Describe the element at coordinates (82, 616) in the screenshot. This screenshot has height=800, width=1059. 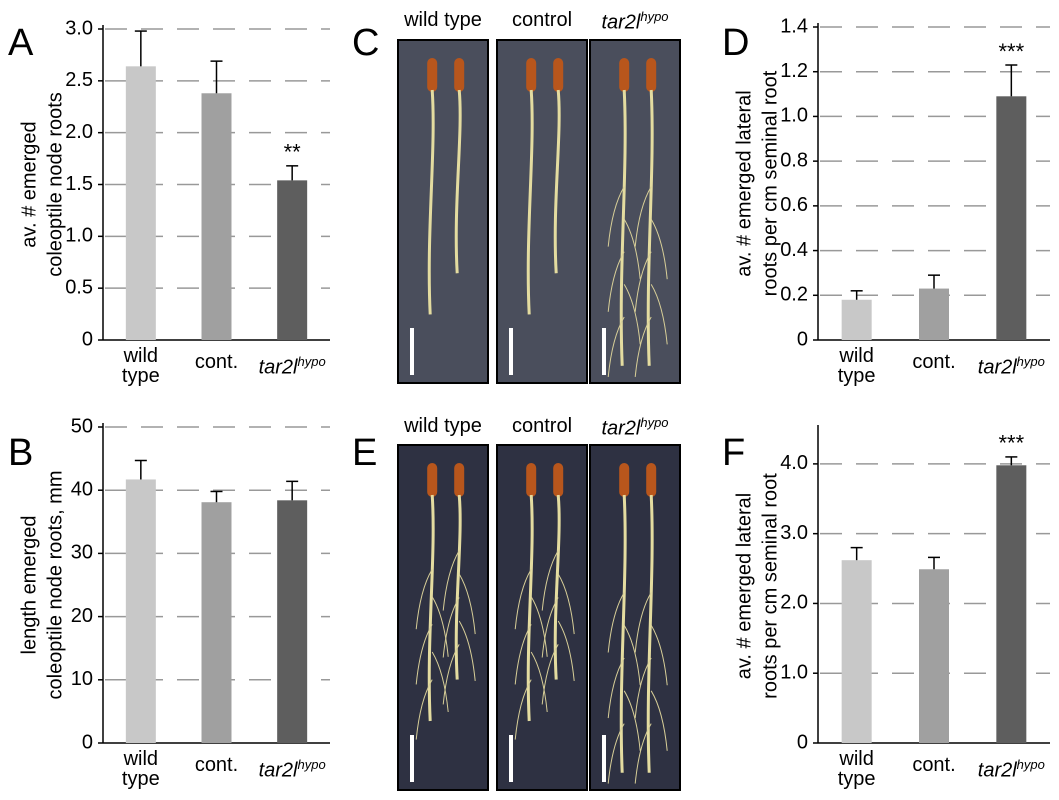
I see `y-tick-label: 20` at that location.